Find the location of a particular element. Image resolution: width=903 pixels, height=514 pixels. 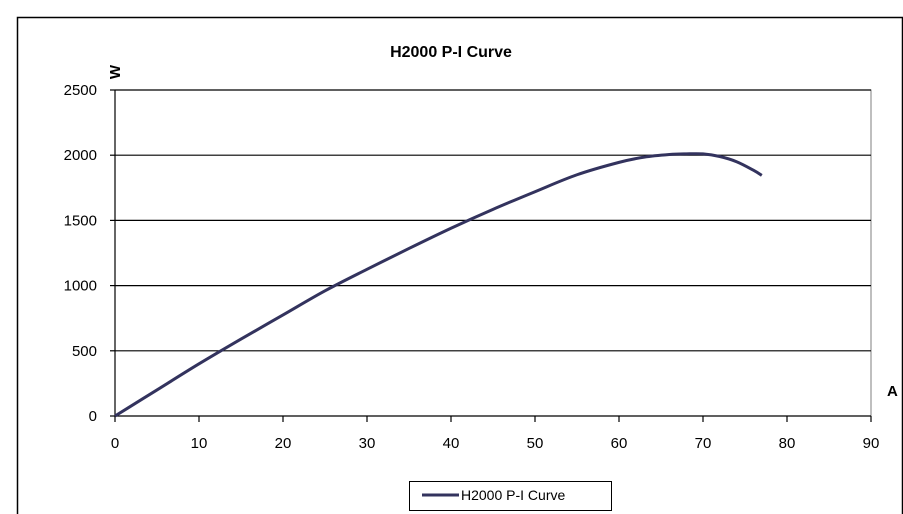

y-tick-label-1500: 1500 is located at coordinates (80, 220).